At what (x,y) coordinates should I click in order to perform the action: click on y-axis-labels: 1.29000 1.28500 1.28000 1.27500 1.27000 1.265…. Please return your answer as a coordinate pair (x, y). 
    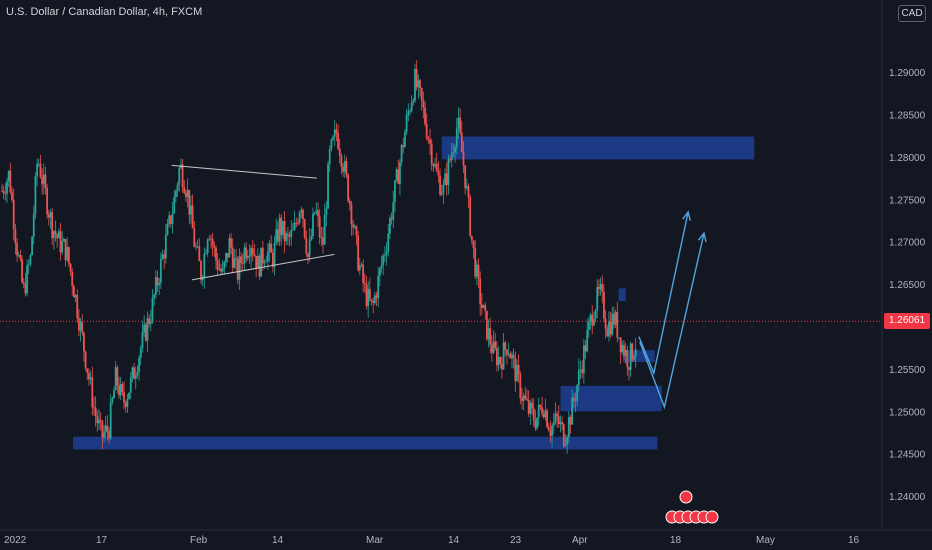
    Looking at the image, I should click on (907, 285).